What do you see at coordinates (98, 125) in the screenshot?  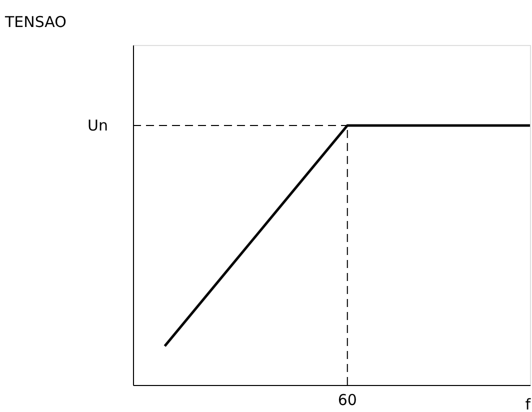 I see `ref-line-label: Un` at bounding box center [98, 125].